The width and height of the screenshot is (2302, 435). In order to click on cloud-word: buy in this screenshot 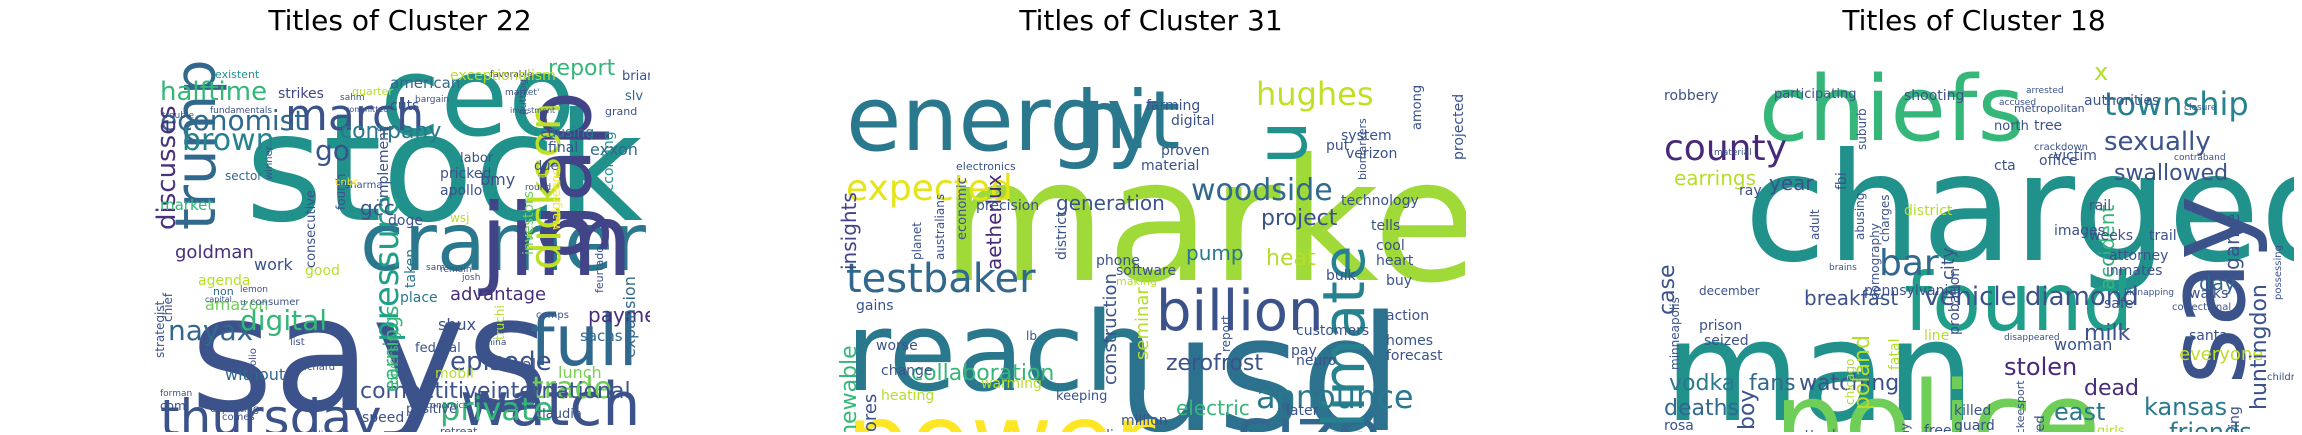, I will do `click(1399, 281)`.